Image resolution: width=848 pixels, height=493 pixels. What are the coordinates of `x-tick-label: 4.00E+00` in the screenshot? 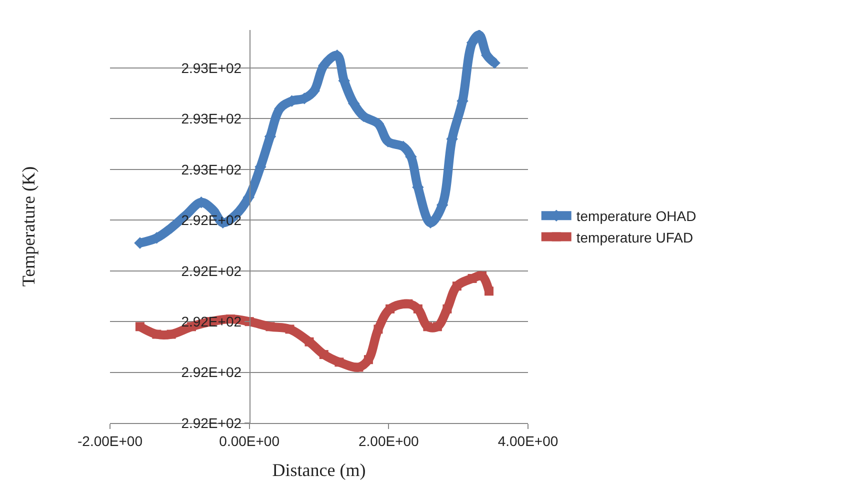 It's located at (528, 440).